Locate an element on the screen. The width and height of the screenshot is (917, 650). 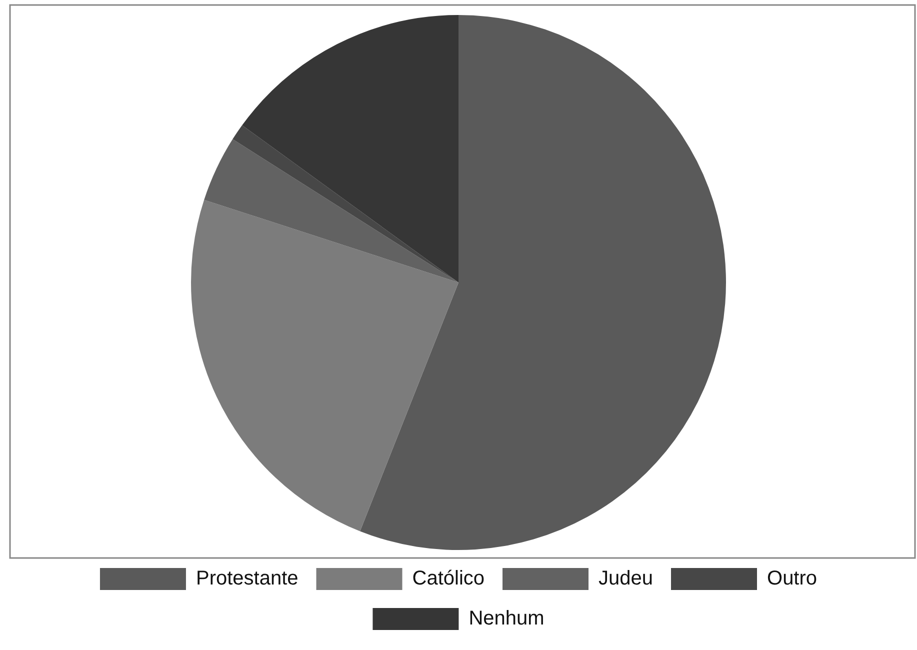
legend-label: Judeu is located at coordinates (626, 579).